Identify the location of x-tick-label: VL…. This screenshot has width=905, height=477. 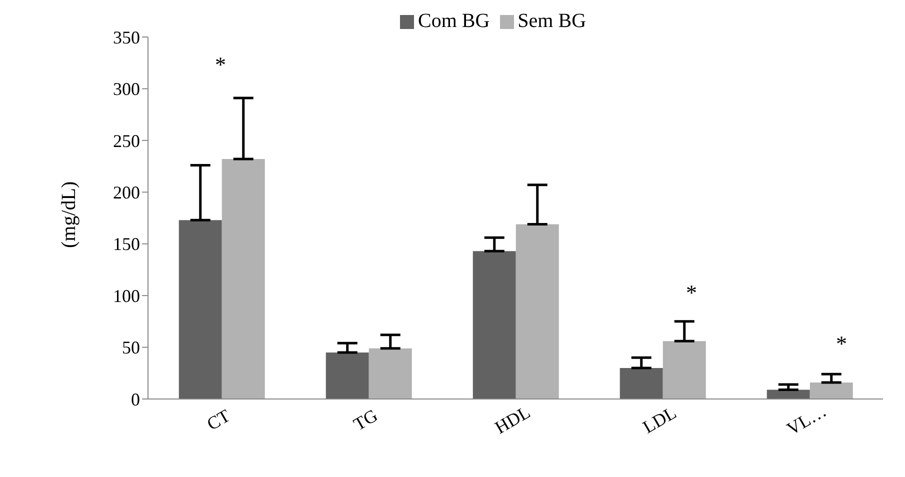
(806, 419).